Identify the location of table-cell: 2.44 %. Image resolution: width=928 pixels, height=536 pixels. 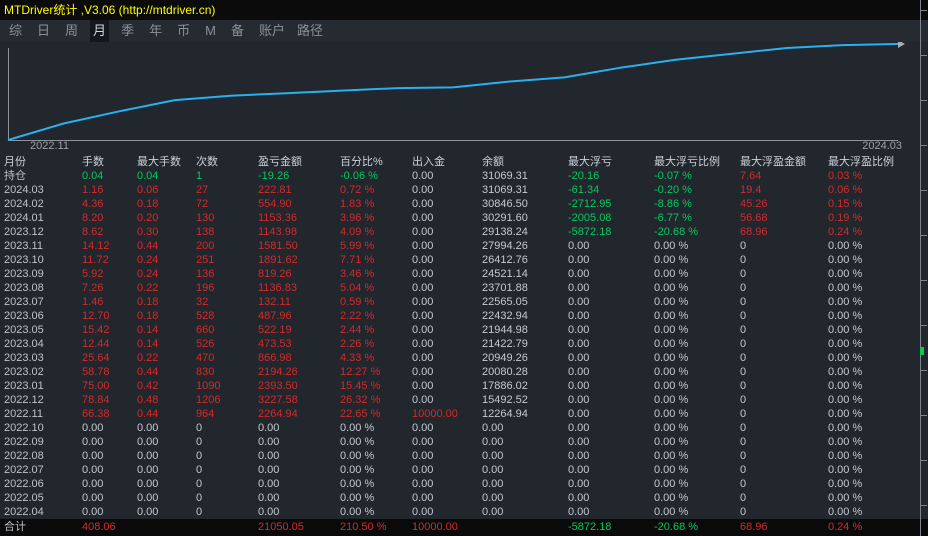
(357, 330).